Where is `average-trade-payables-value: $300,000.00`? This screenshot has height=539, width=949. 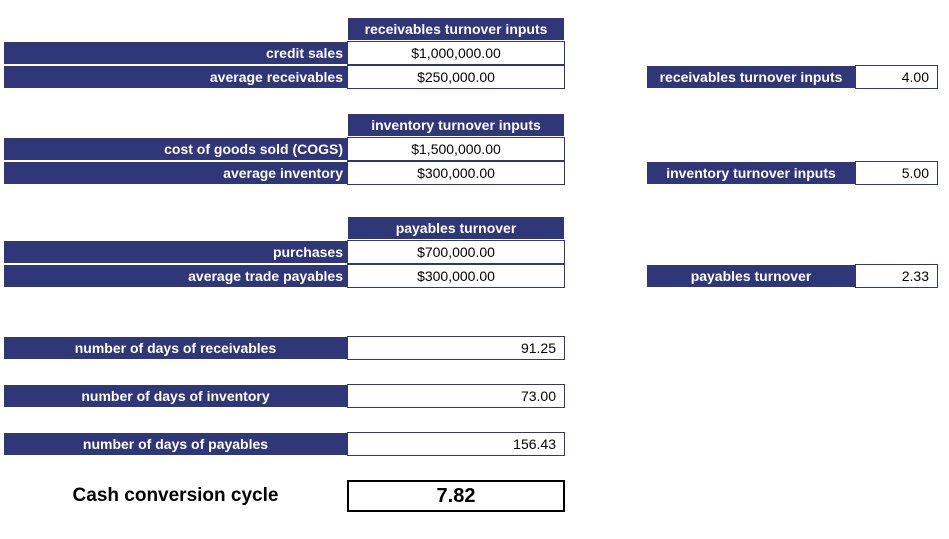
average-trade-payables-value: $300,000.00 is located at coordinates (456, 276).